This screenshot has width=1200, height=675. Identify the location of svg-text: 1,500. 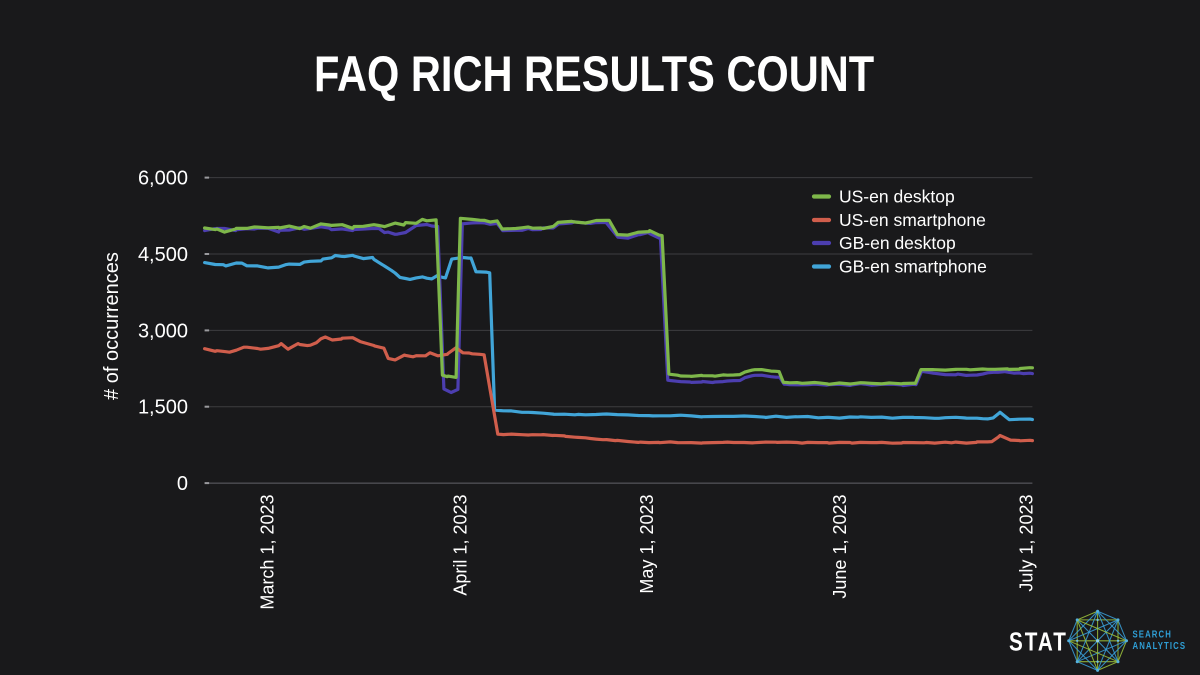
(163, 408).